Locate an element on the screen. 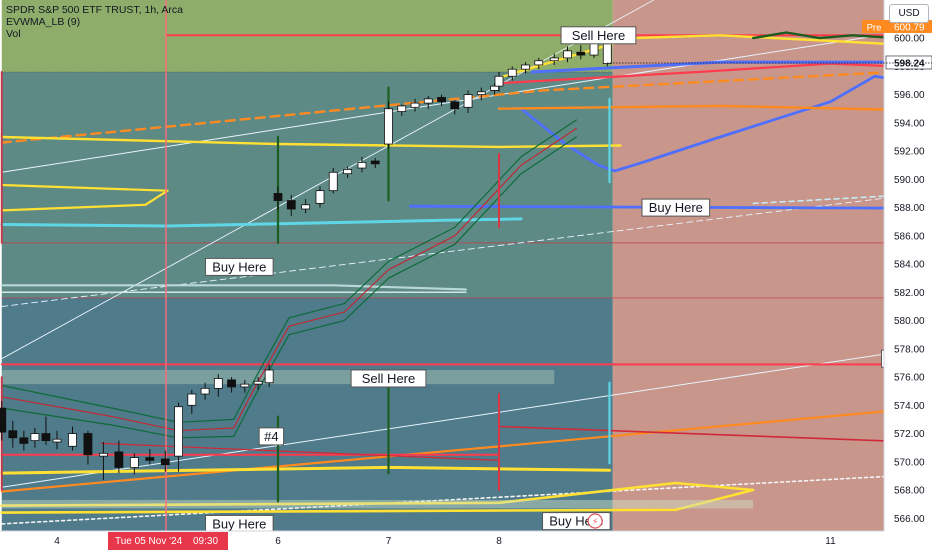 The width and height of the screenshot is (932, 550). orange-dashed-trend is located at coordinates (466, 106).